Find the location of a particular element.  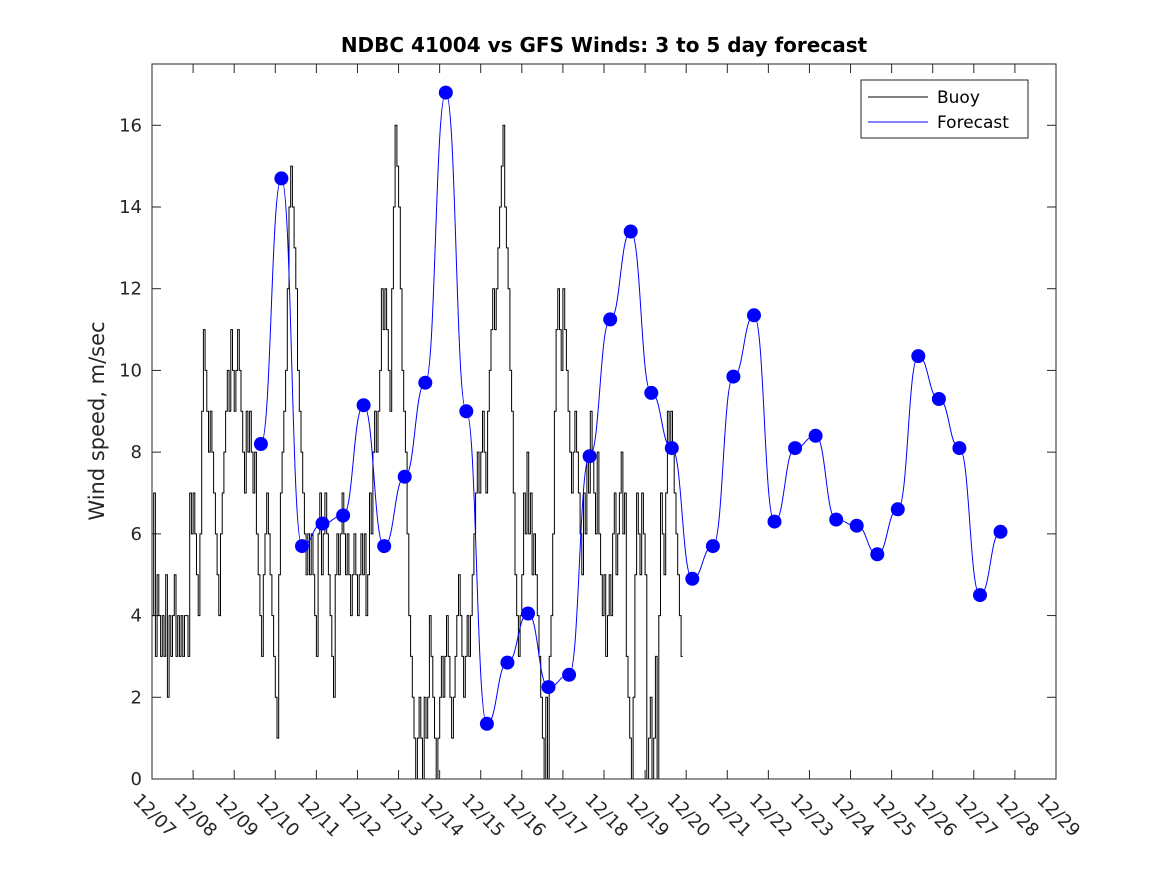

legend-forecast-label: Forecast is located at coordinates (973, 123).